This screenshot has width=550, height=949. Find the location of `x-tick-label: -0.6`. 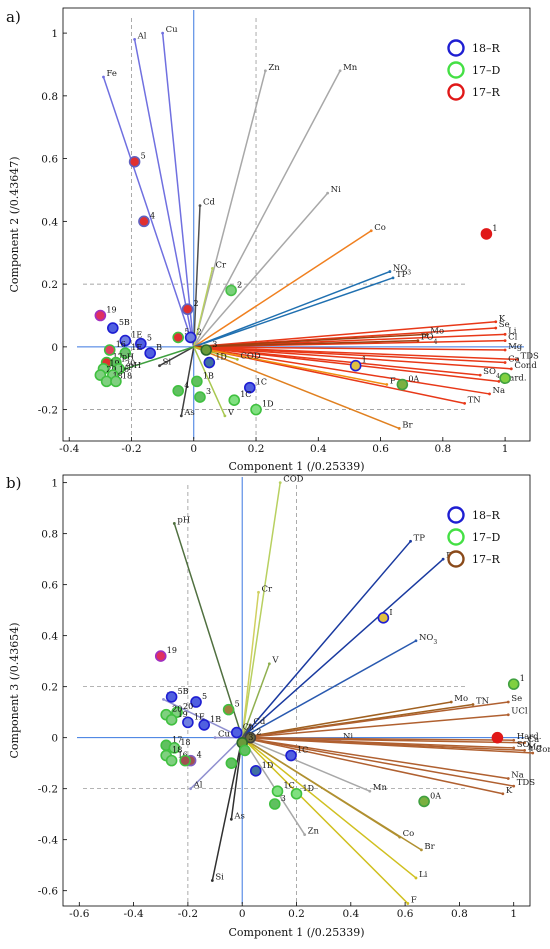

x-tick-label: -0.6 is located at coordinates (79, 914).